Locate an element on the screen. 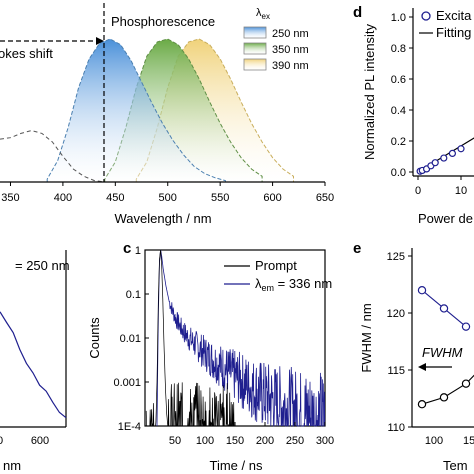  panel-e-y-tick-label: 120 is located at coordinates (396, 314).